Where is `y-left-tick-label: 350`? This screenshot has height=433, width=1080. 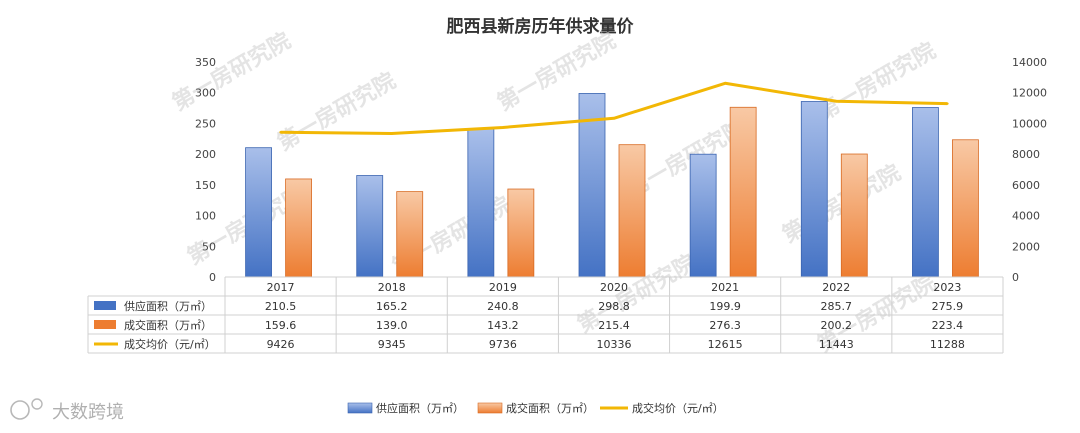
y-left-tick-label: 350 is located at coordinates (205, 62).